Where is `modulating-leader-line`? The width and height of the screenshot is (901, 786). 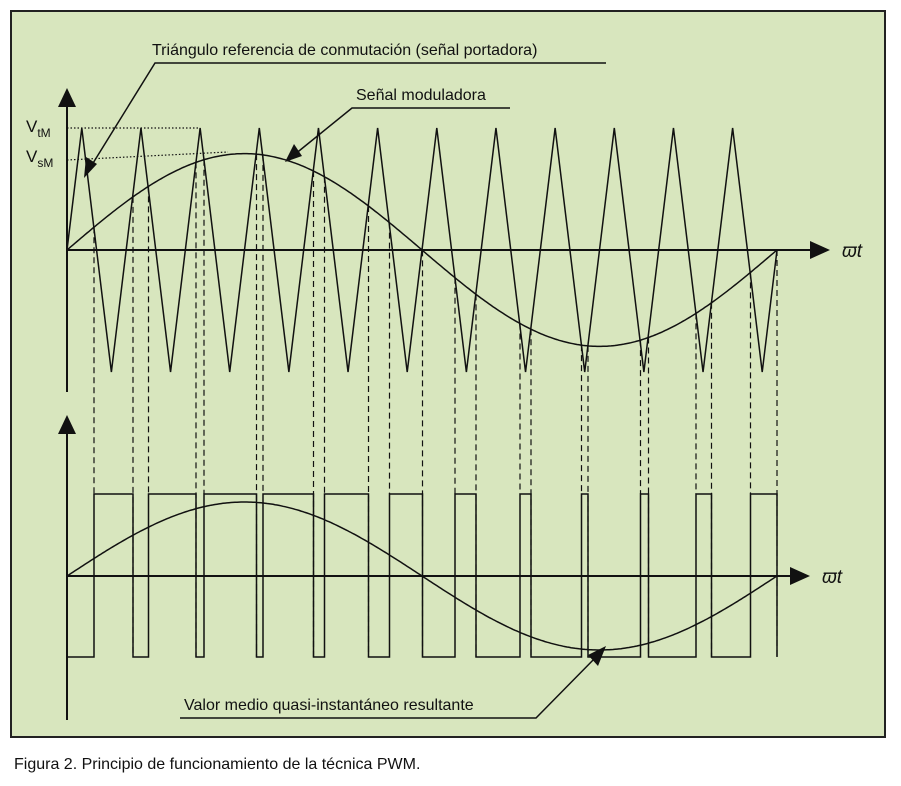
modulating-leader-line is located at coordinates (401, 131).